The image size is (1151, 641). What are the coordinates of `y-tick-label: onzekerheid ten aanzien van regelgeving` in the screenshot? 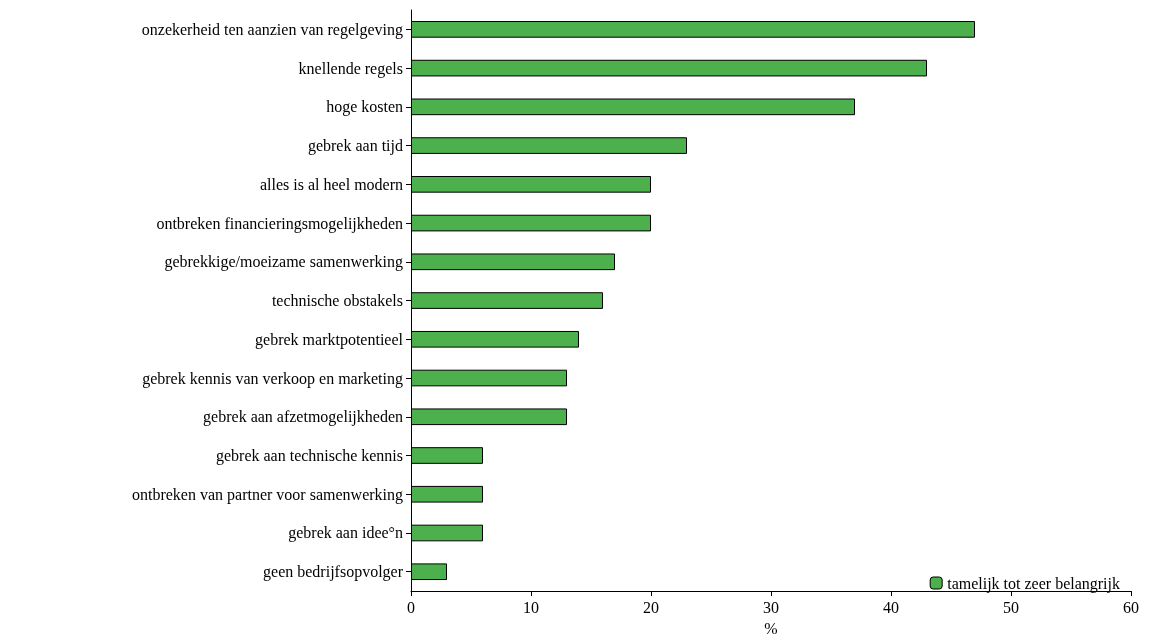 It's located at (272, 29).